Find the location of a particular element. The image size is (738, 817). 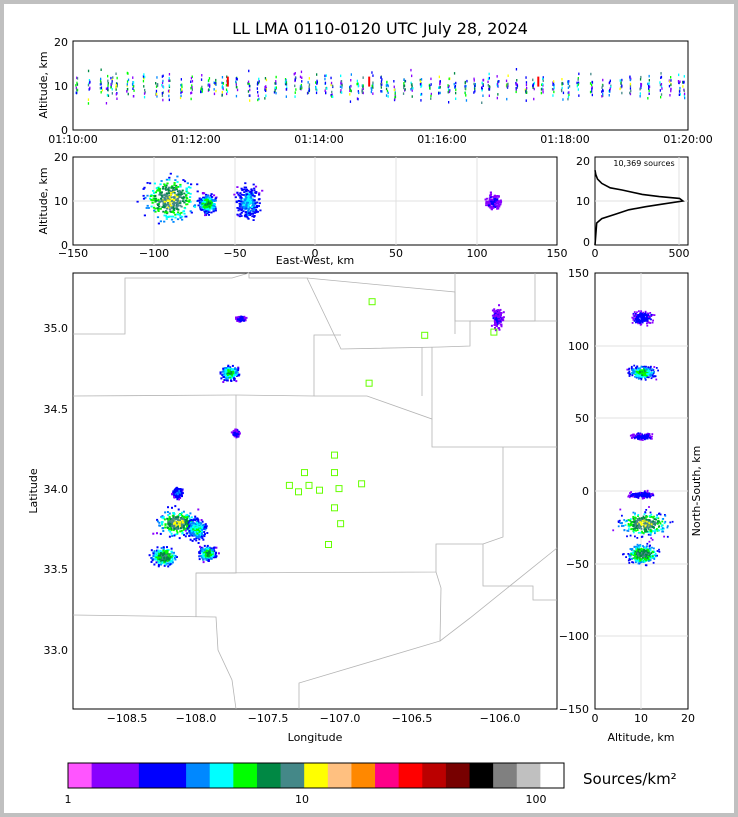

lma-station-marker is located at coordinates (372, 302).